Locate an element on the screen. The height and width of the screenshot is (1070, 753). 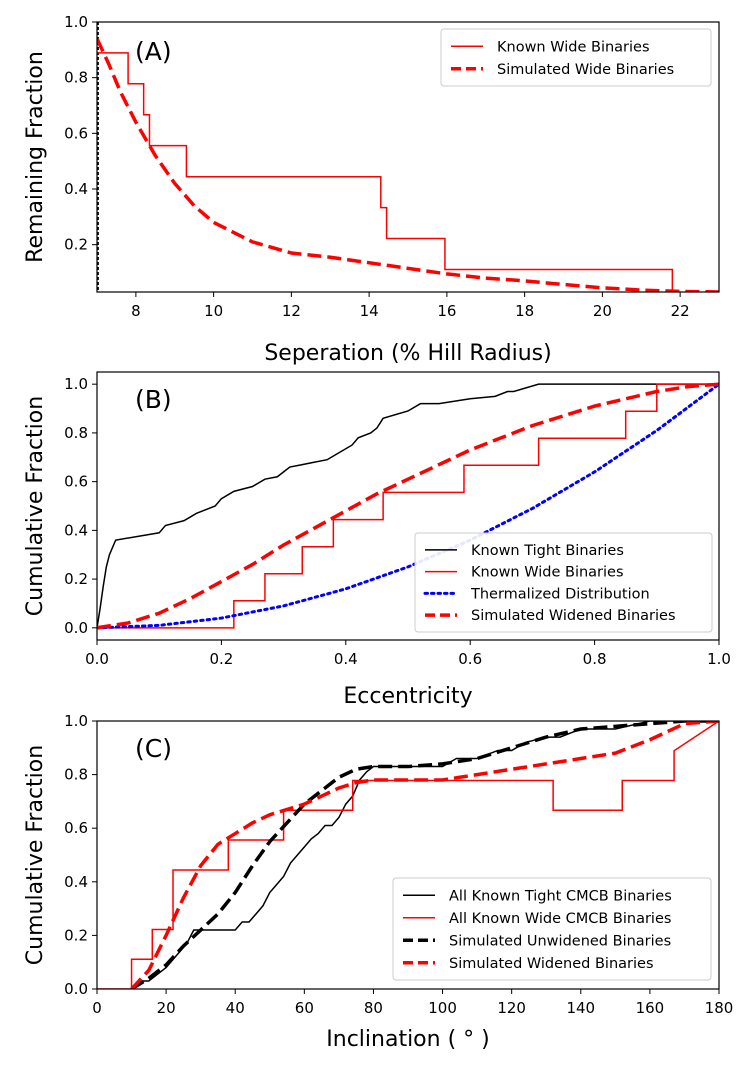
x-tick-label: 0 is located at coordinates (97, 1008).